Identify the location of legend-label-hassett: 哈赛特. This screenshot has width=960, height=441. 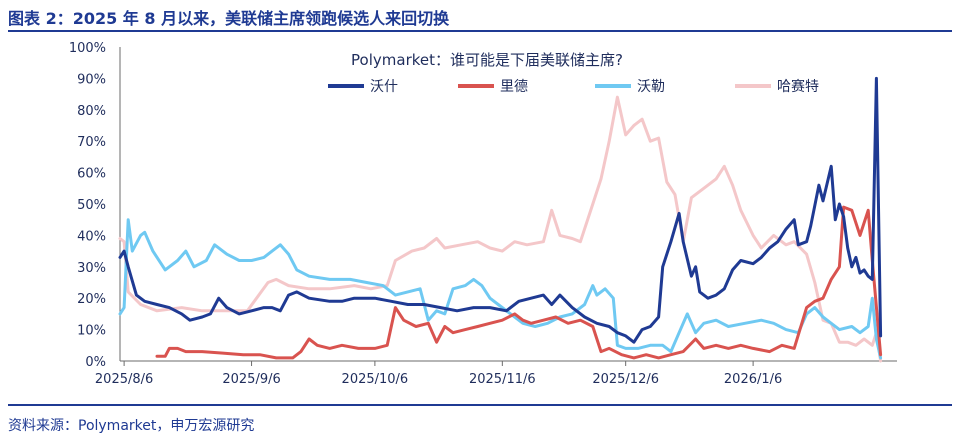
(798, 87).